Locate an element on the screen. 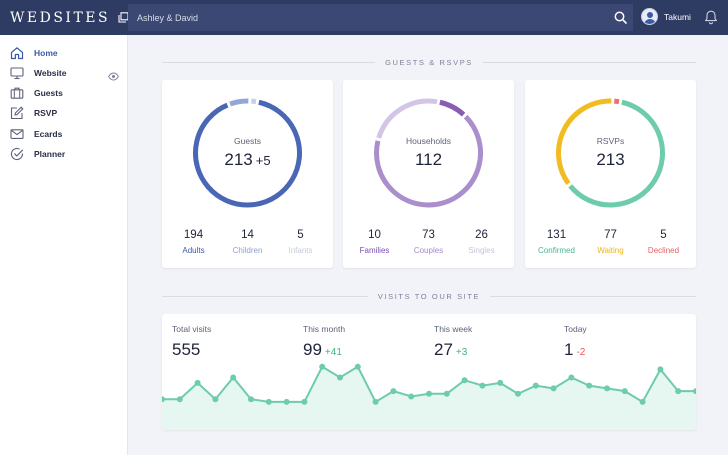  card-stats: 10 Families 73 Couples 26 Singles is located at coordinates (428, 246).